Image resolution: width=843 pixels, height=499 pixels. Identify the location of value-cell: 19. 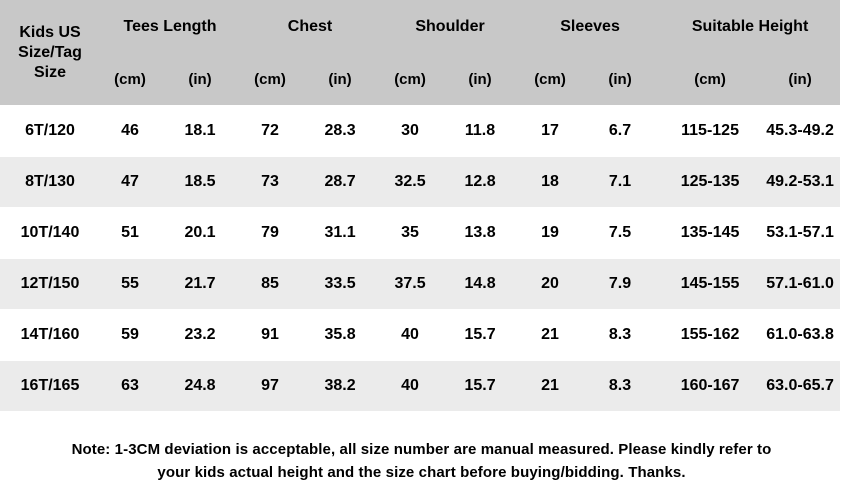
(550, 233).